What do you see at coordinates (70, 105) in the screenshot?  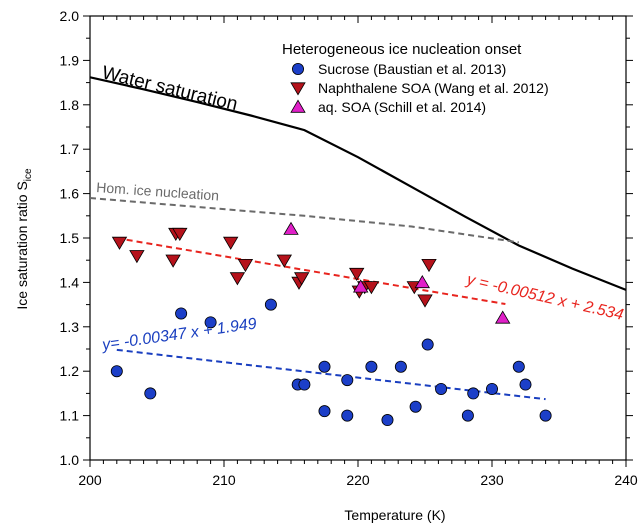 I see `y-tick-label: 1.8` at bounding box center [70, 105].